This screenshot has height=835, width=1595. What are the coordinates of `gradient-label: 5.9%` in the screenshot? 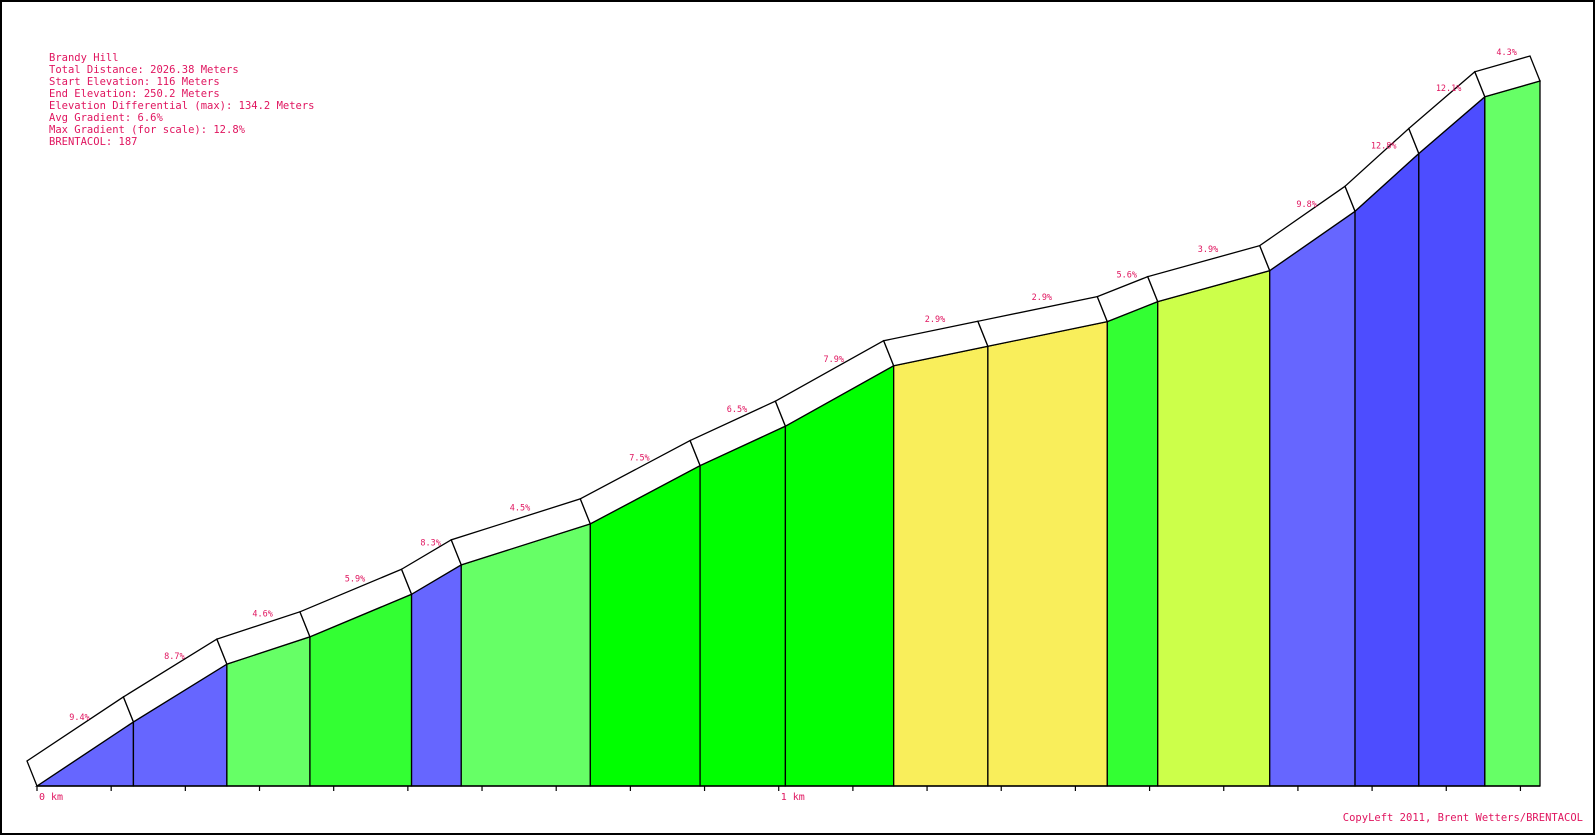 It's located at (355, 580).